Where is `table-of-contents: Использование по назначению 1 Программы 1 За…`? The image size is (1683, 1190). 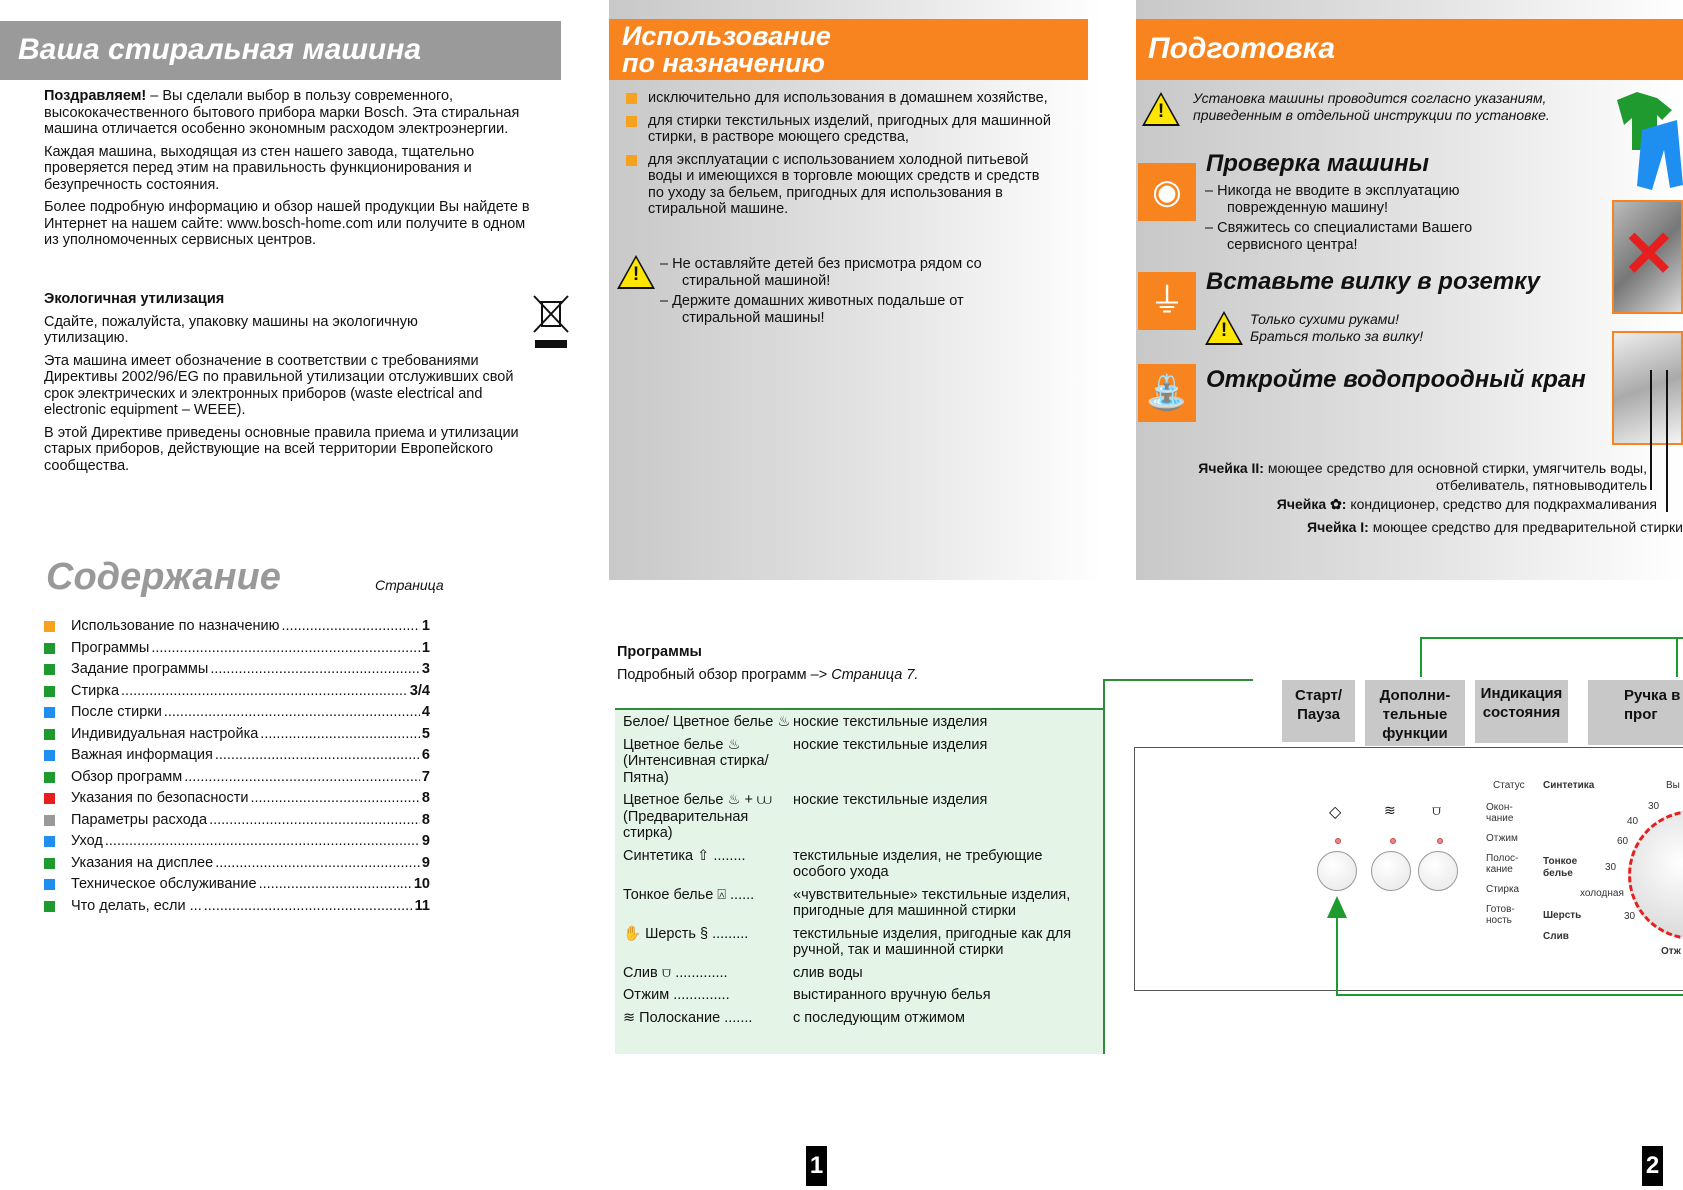 table-of-contents: Использование по назначению 1 Программы 1 За… is located at coordinates (237, 766).